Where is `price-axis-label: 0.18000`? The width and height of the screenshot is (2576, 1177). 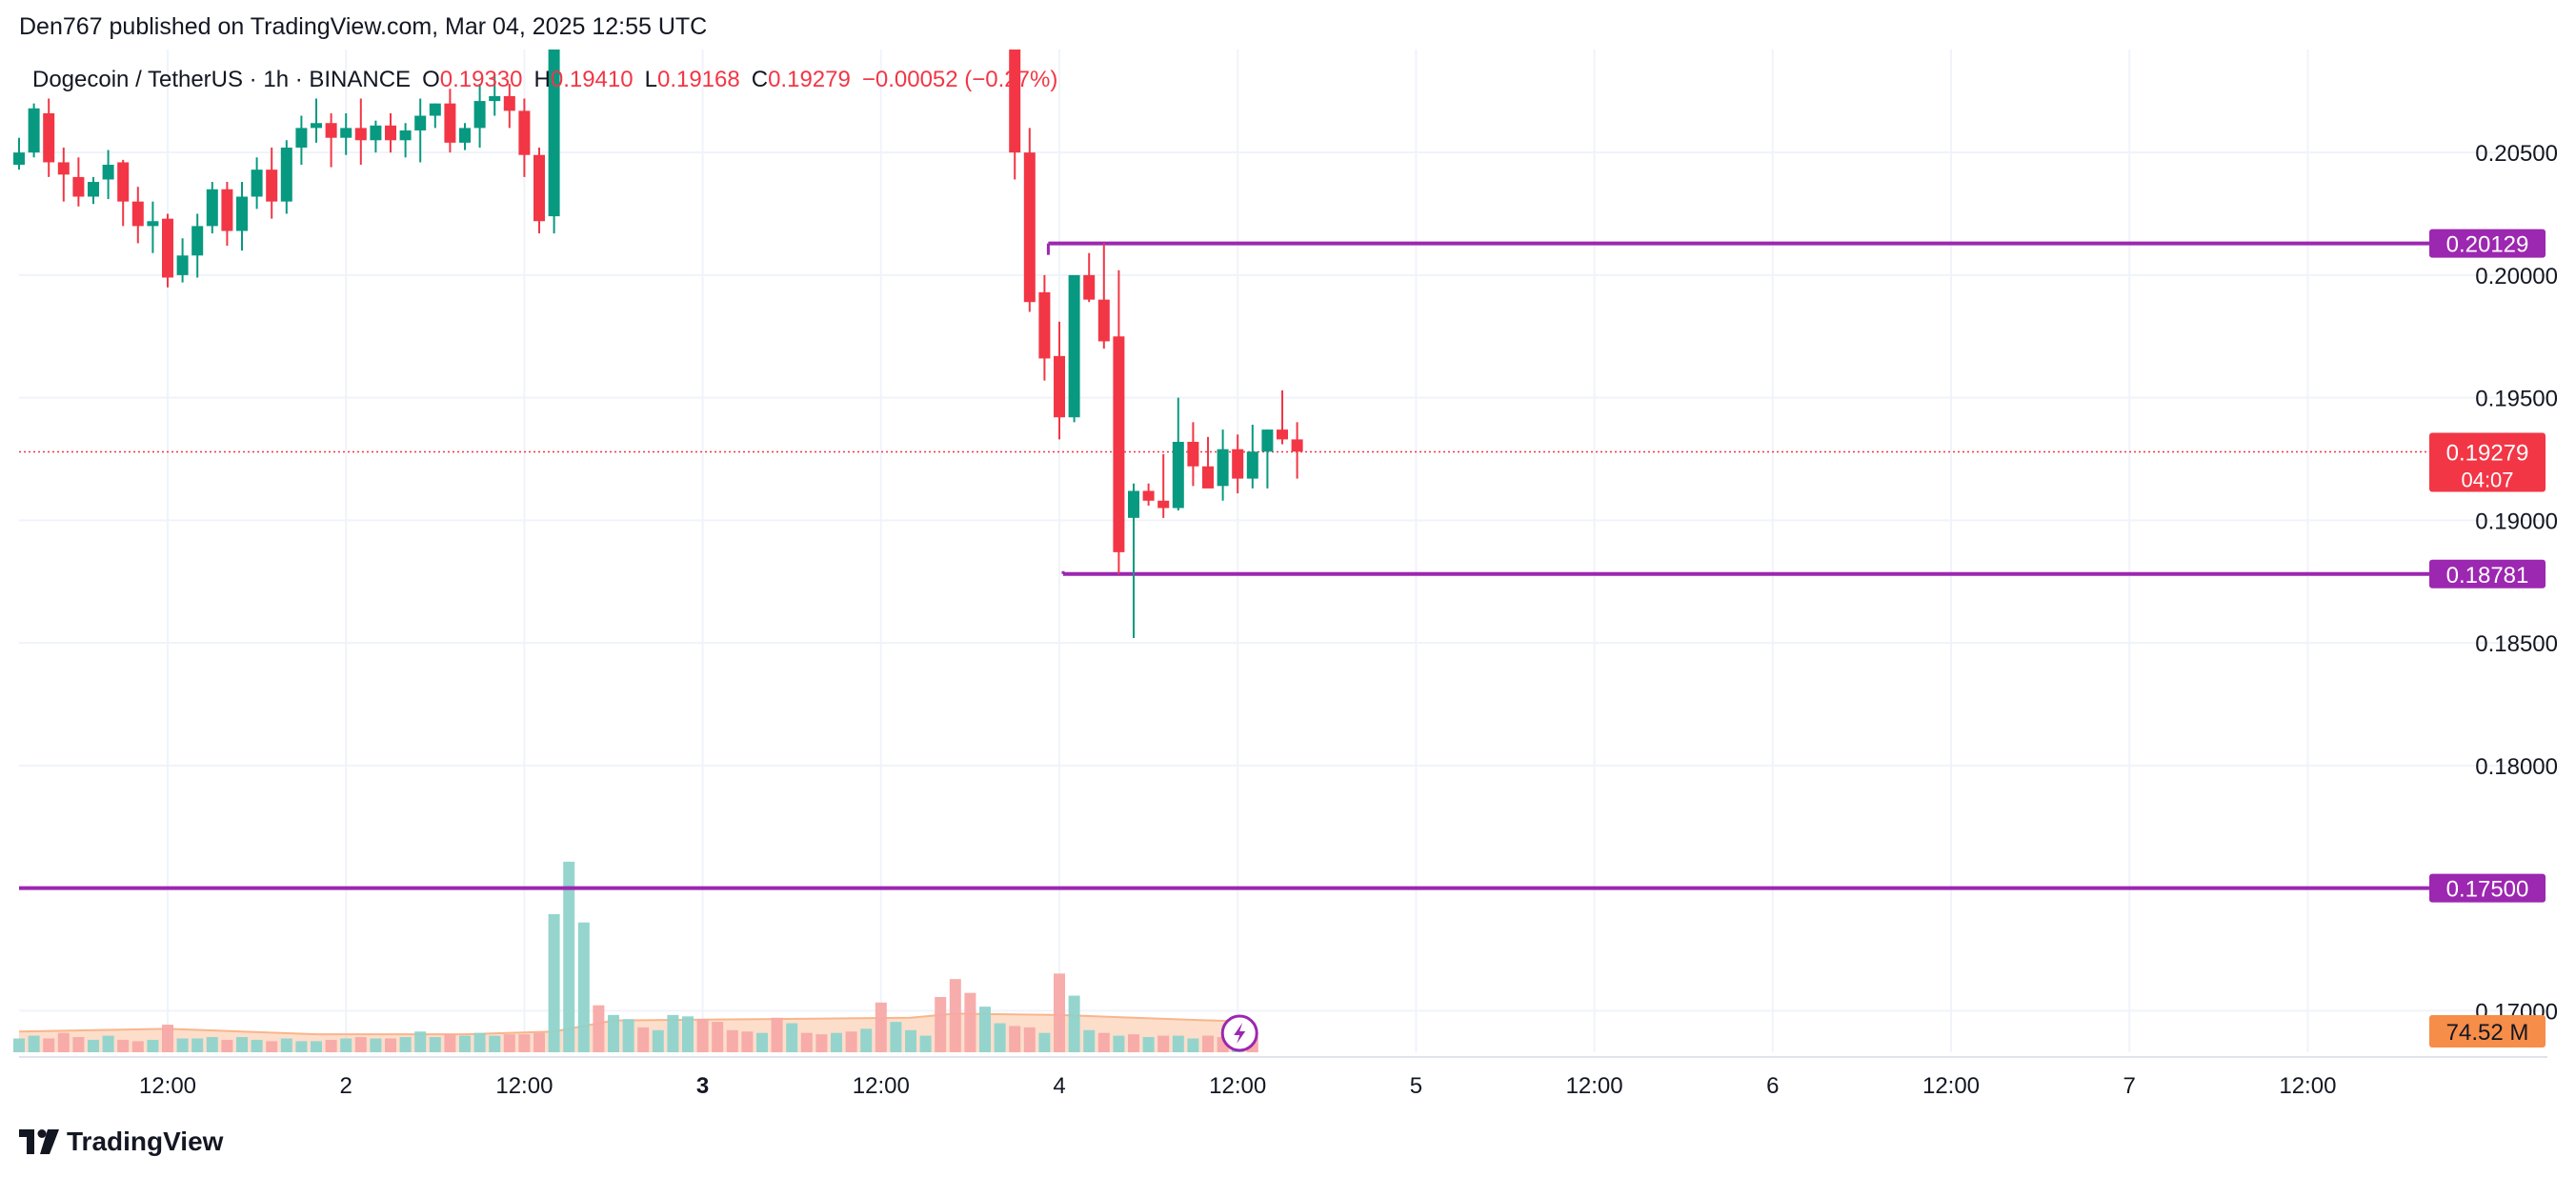
price-axis-label: 0.18000 is located at coordinates (2517, 767).